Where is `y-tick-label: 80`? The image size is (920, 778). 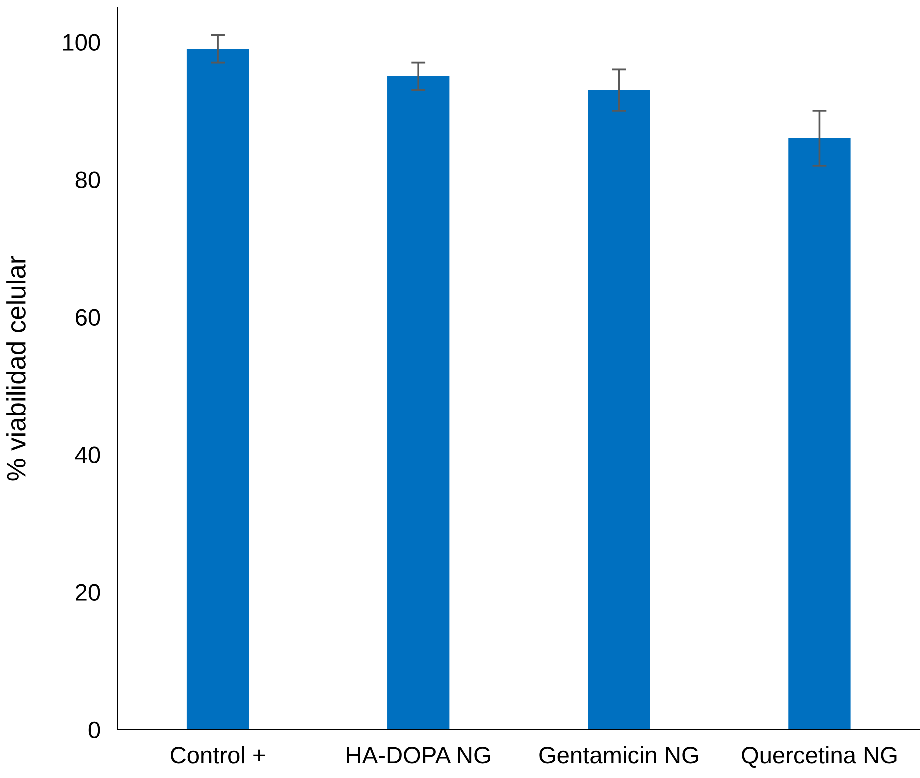
y-tick-label: 80 is located at coordinates (88, 180).